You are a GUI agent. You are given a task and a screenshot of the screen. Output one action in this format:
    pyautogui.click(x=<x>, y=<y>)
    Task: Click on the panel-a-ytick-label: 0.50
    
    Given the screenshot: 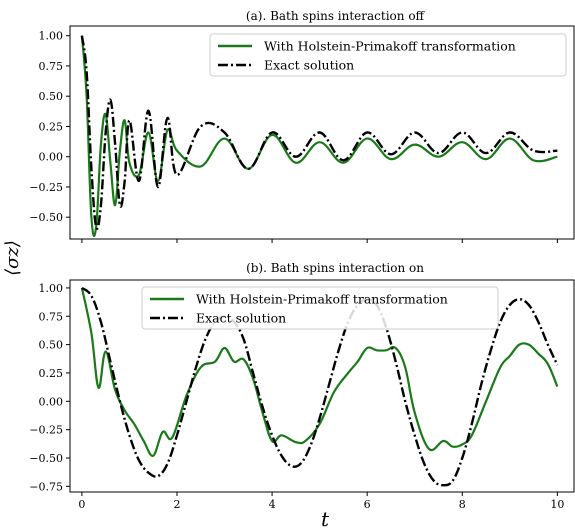 What is the action you would take?
    pyautogui.click(x=51, y=96)
    